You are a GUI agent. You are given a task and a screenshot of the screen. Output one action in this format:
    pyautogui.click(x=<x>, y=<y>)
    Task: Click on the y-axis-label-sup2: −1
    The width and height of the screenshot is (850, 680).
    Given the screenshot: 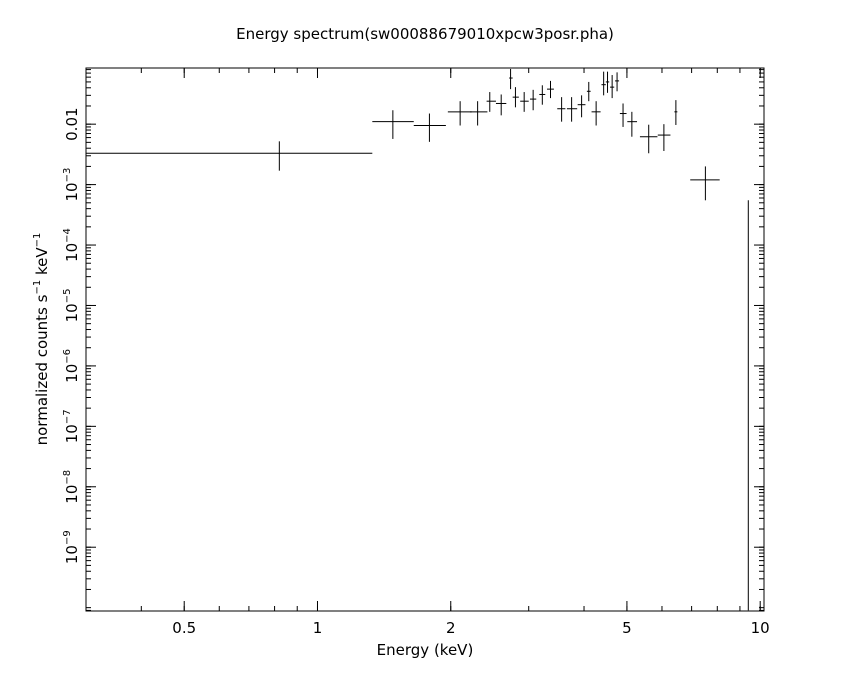 What is the action you would take?
    pyautogui.click(x=37, y=240)
    